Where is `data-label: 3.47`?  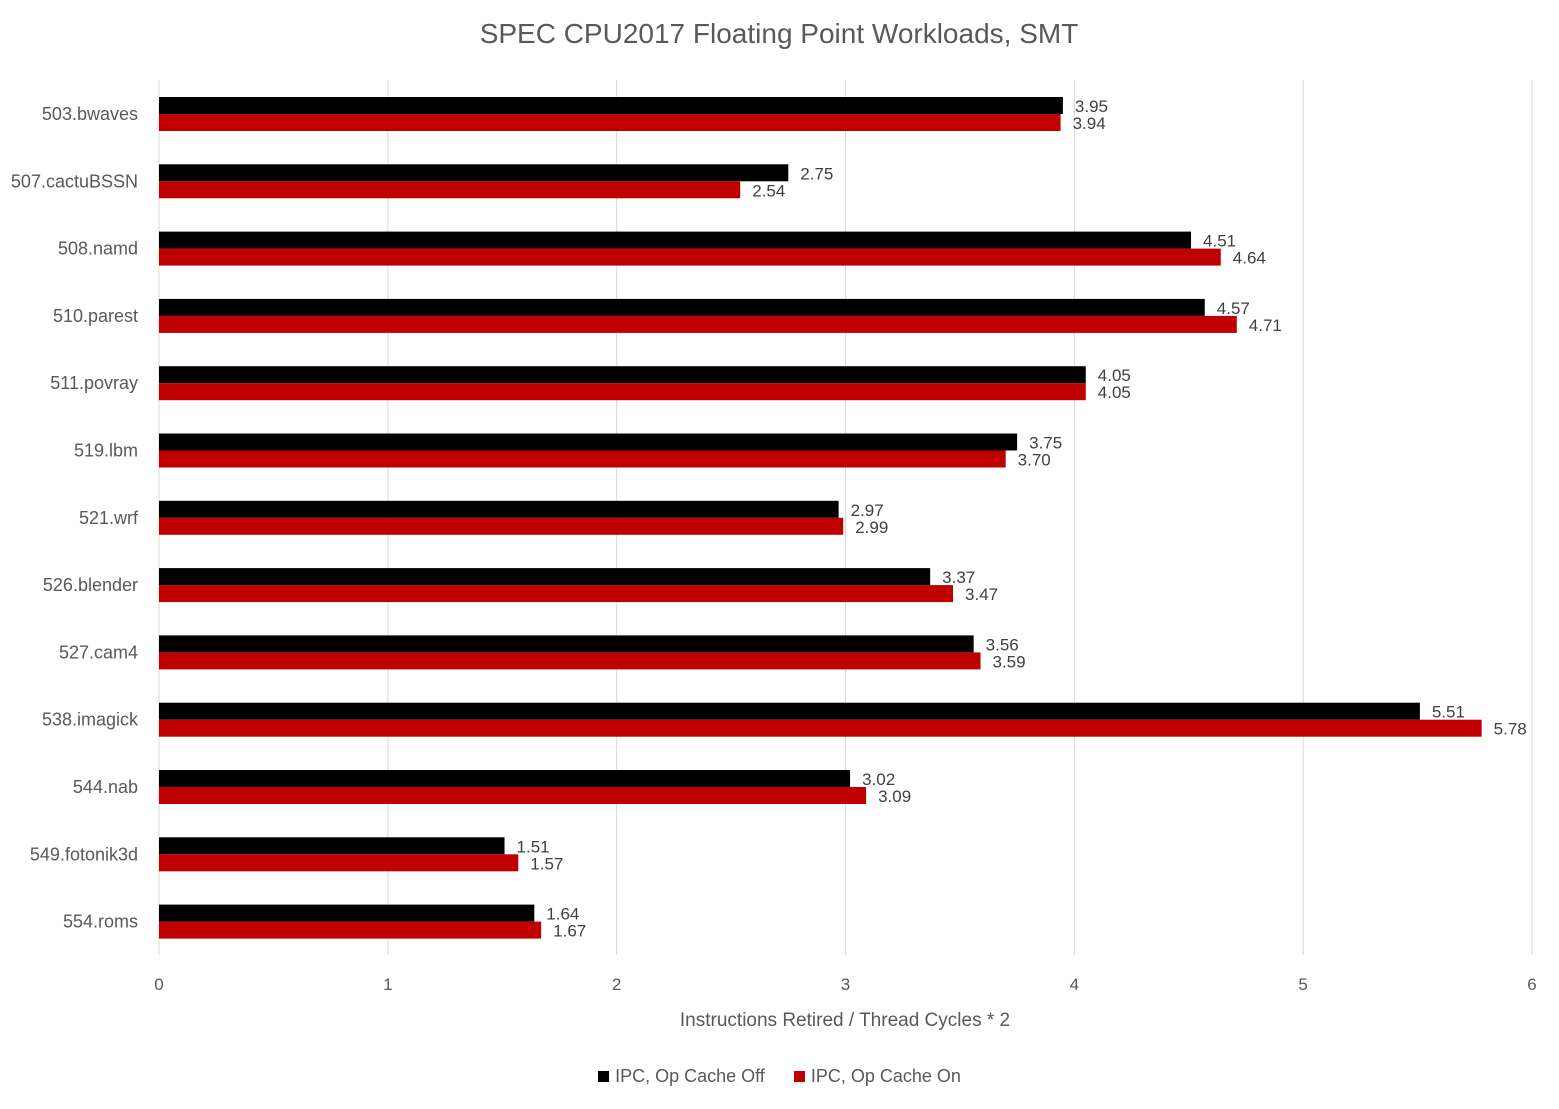 data-label: 3.47 is located at coordinates (981, 594).